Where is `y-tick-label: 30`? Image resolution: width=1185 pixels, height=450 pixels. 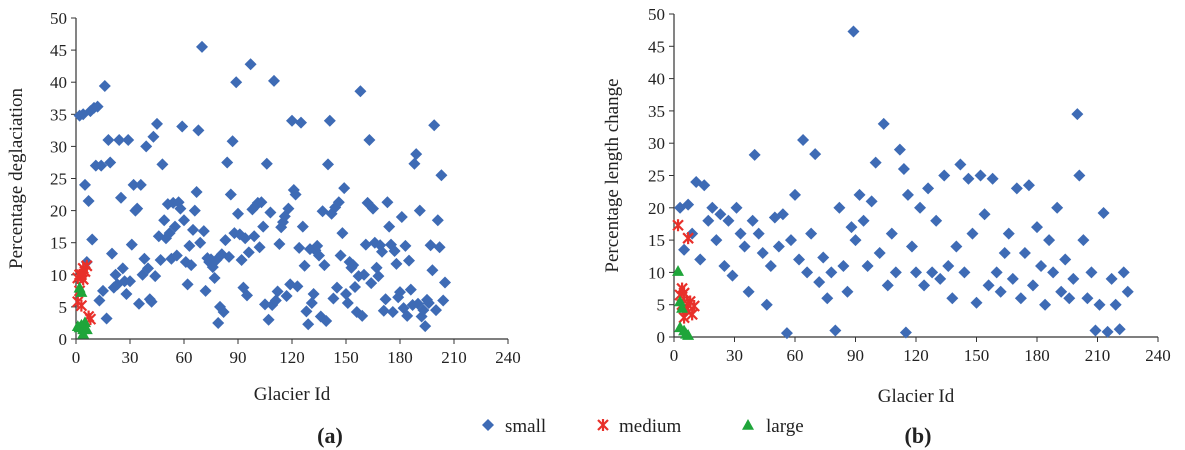
y-tick-label: 30 is located at coordinates (58, 146).